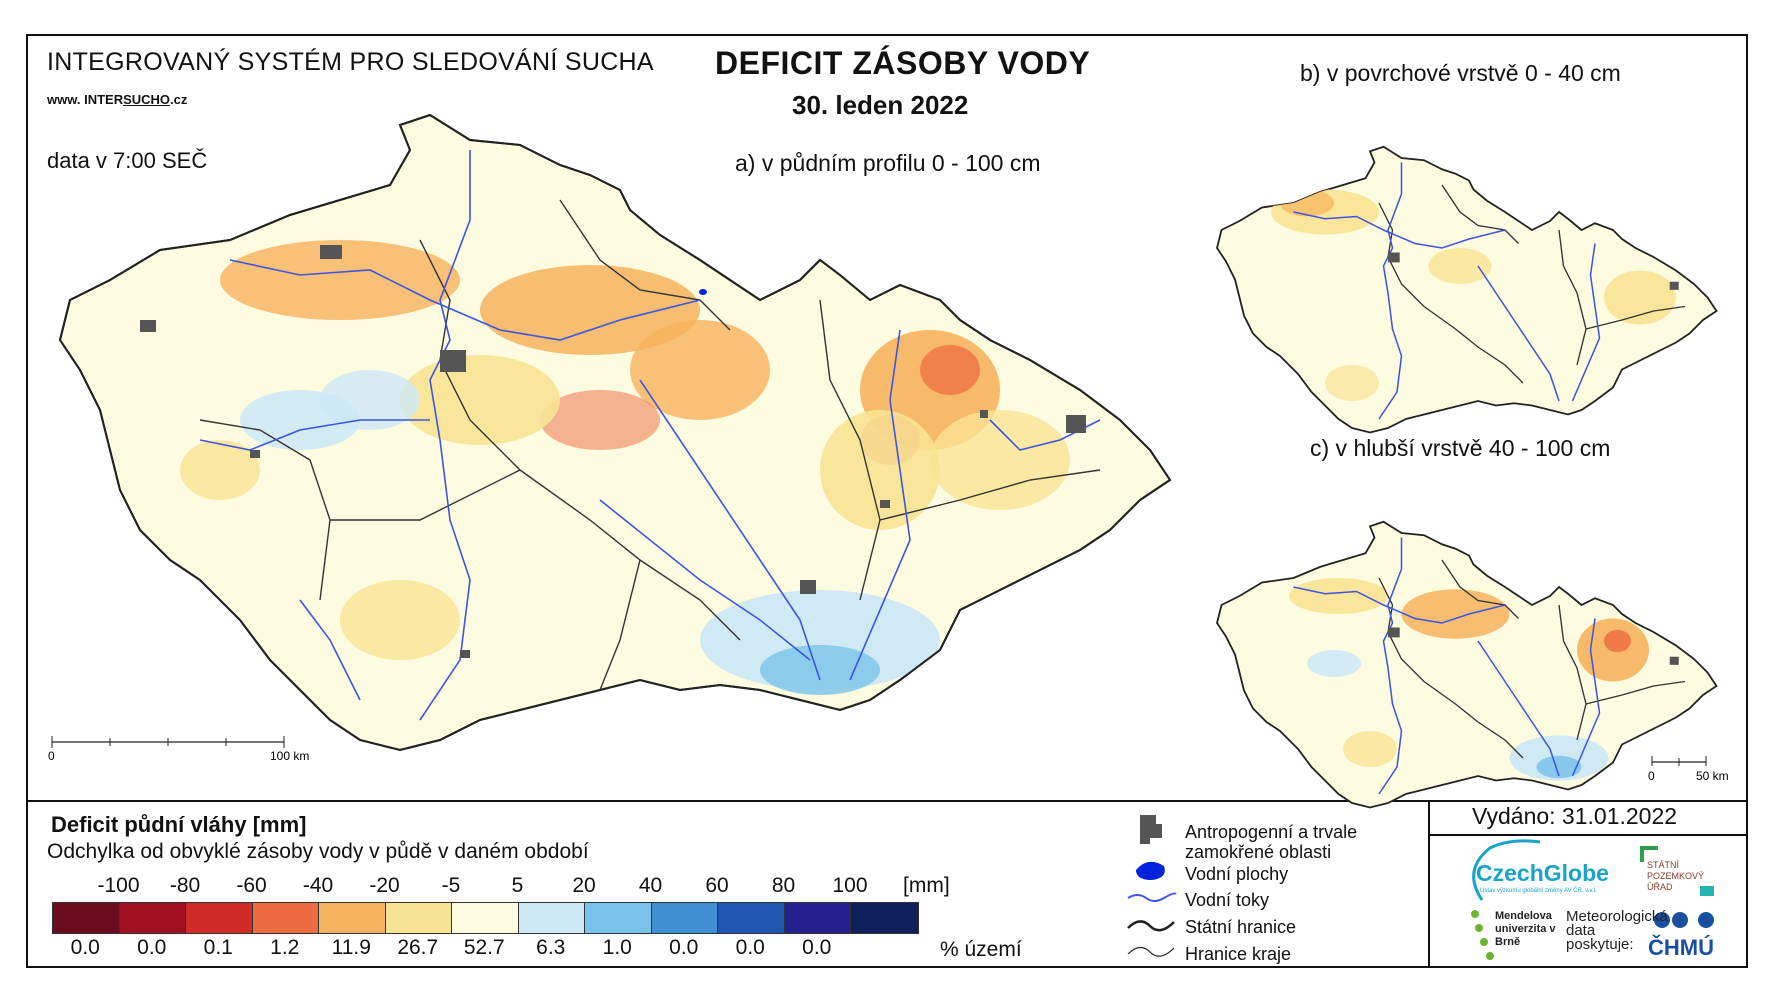  What do you see at coordinates (650, 885) in the screenshot?
I see `legend-tick: 40` at bounding box center [650, 885].